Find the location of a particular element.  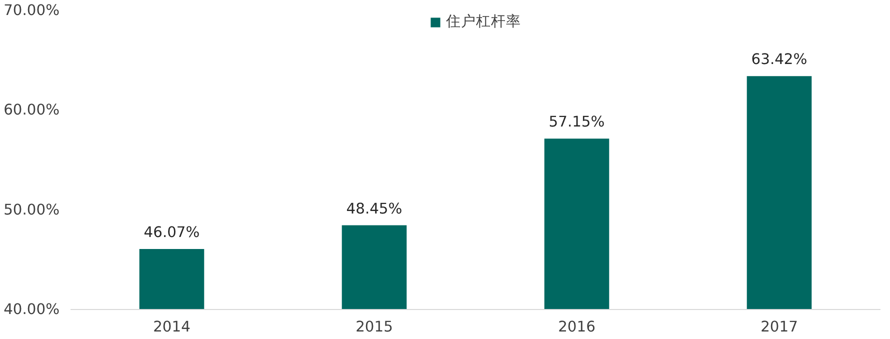

y-tick-label: 70.00% is located at coordinates (32, 10).